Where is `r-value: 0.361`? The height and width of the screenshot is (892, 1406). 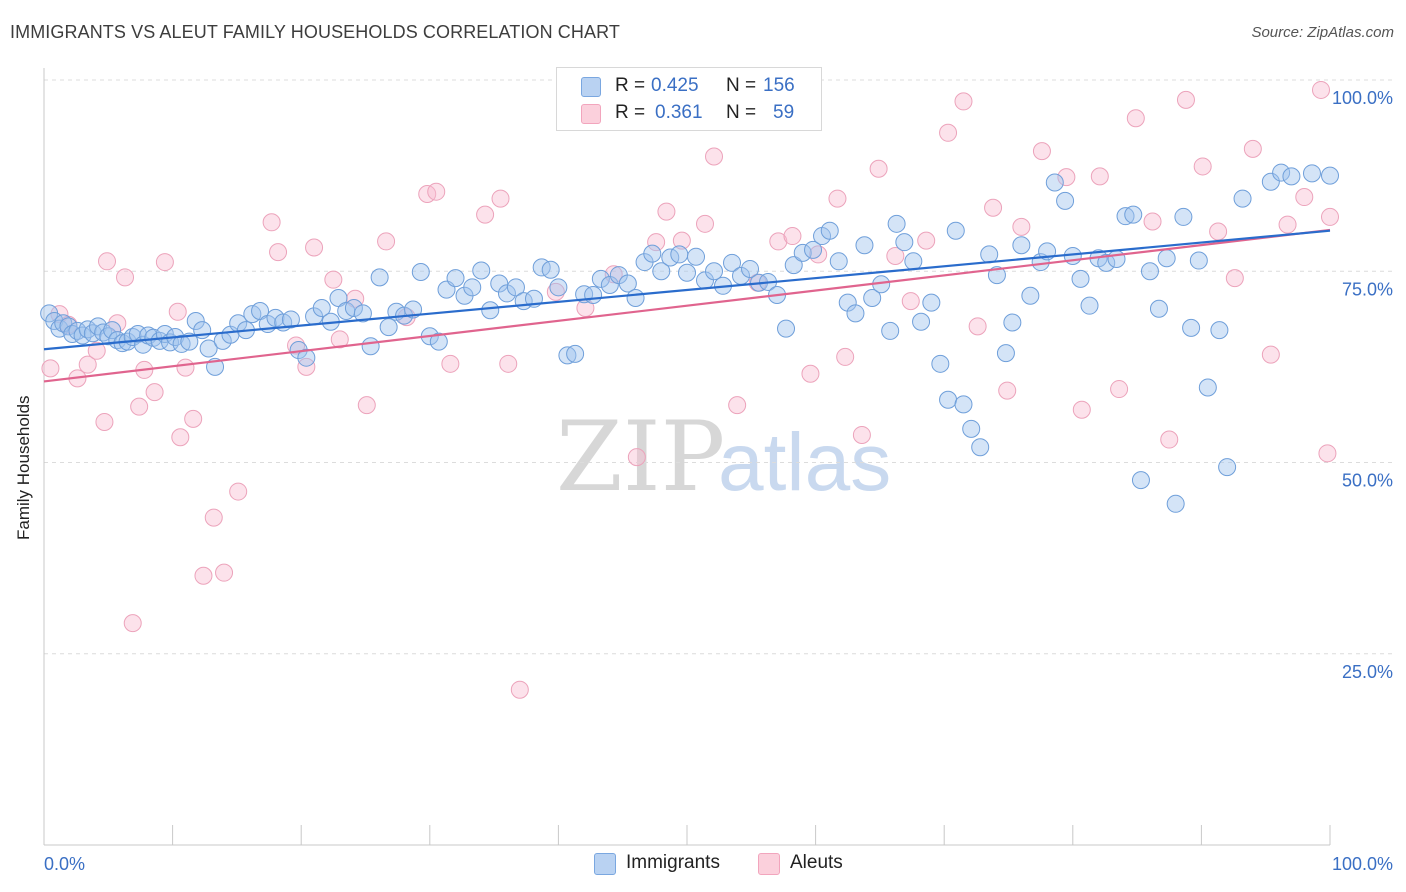 r-value: 0.361 is located at coordinates (679, 112).